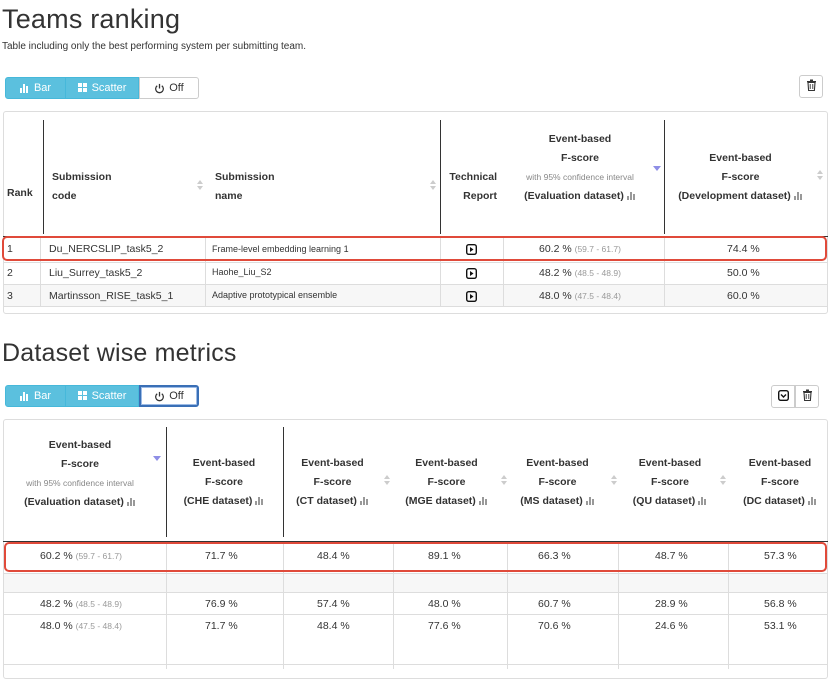 This screenshot has height=679, width=831. What do you see at coordinates (671, 604) in the screenshot?
I see `table-row-qu: 28.9 %` at bounding box center [671, 604].